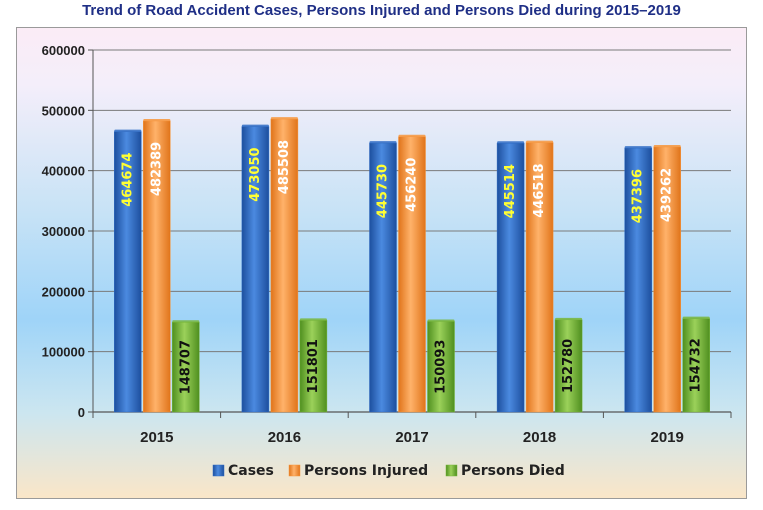 The image size is (763, 510). I want to click on y-tick-label: 200000, so click(63, 291).